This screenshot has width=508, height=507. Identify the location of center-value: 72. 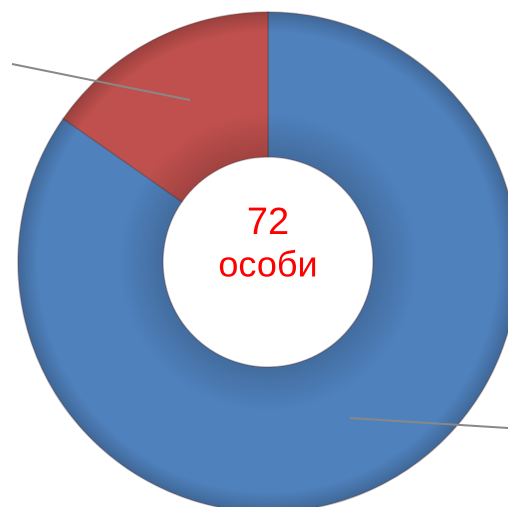
(268, 222).